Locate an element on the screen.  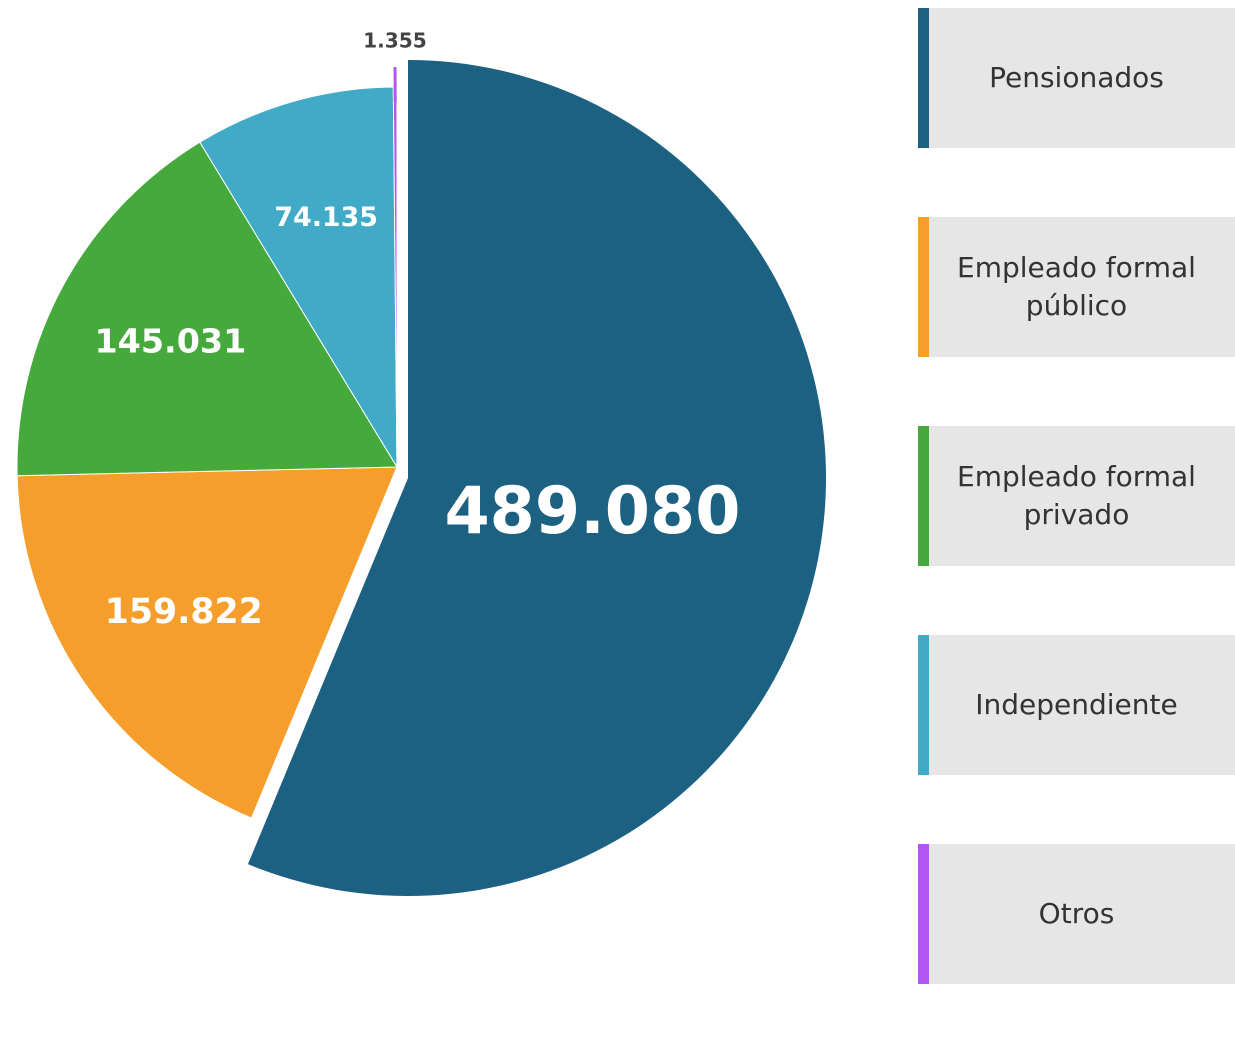
legend-item: Empleado formal privado is located at coordinates (1076, 496).